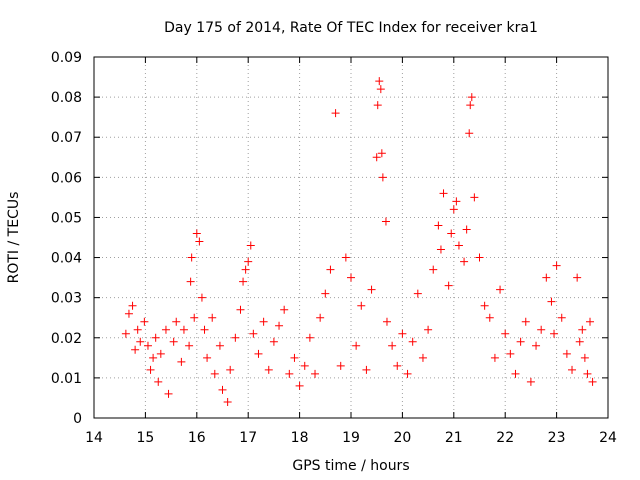 The width and height of the screenshot is (640, 480). I want to click on y-tick-label: 0.03, so click(66, 299).